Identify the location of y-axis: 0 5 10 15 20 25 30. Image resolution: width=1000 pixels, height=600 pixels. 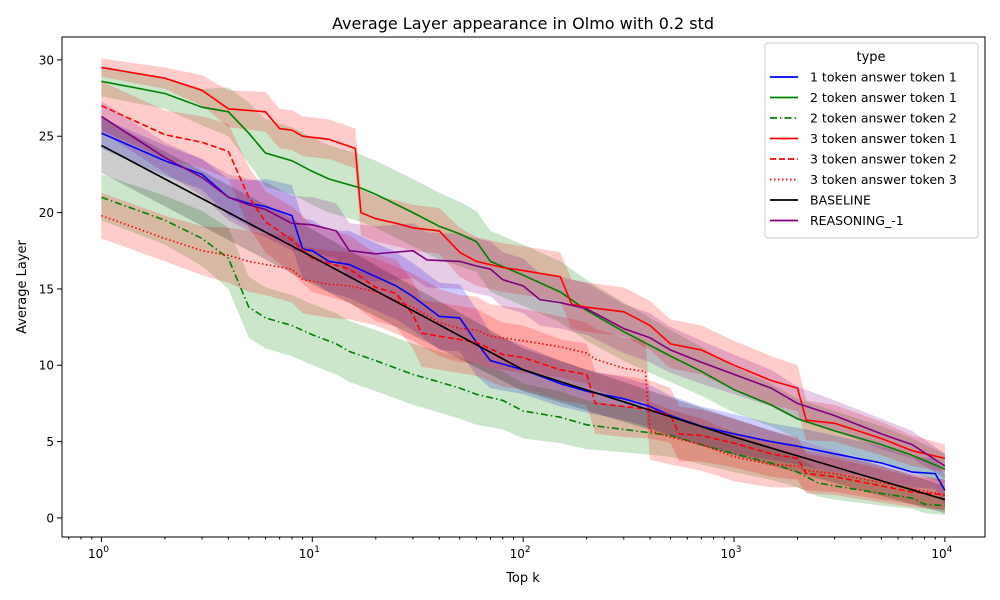
(50, 289).